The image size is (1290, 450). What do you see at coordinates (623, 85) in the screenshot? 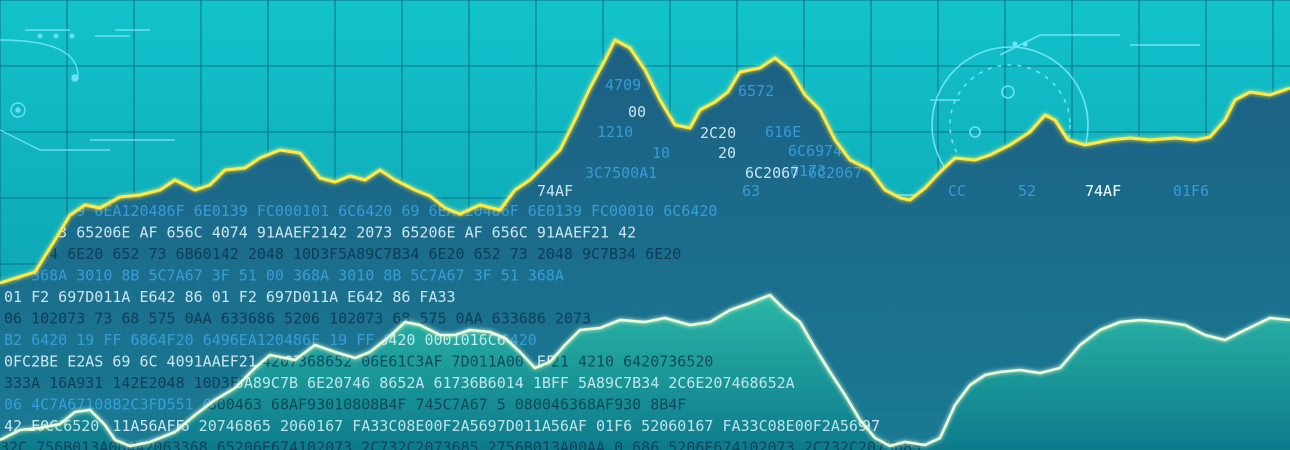
I see `hex-label: 4709` at bounding box center [623, 85].